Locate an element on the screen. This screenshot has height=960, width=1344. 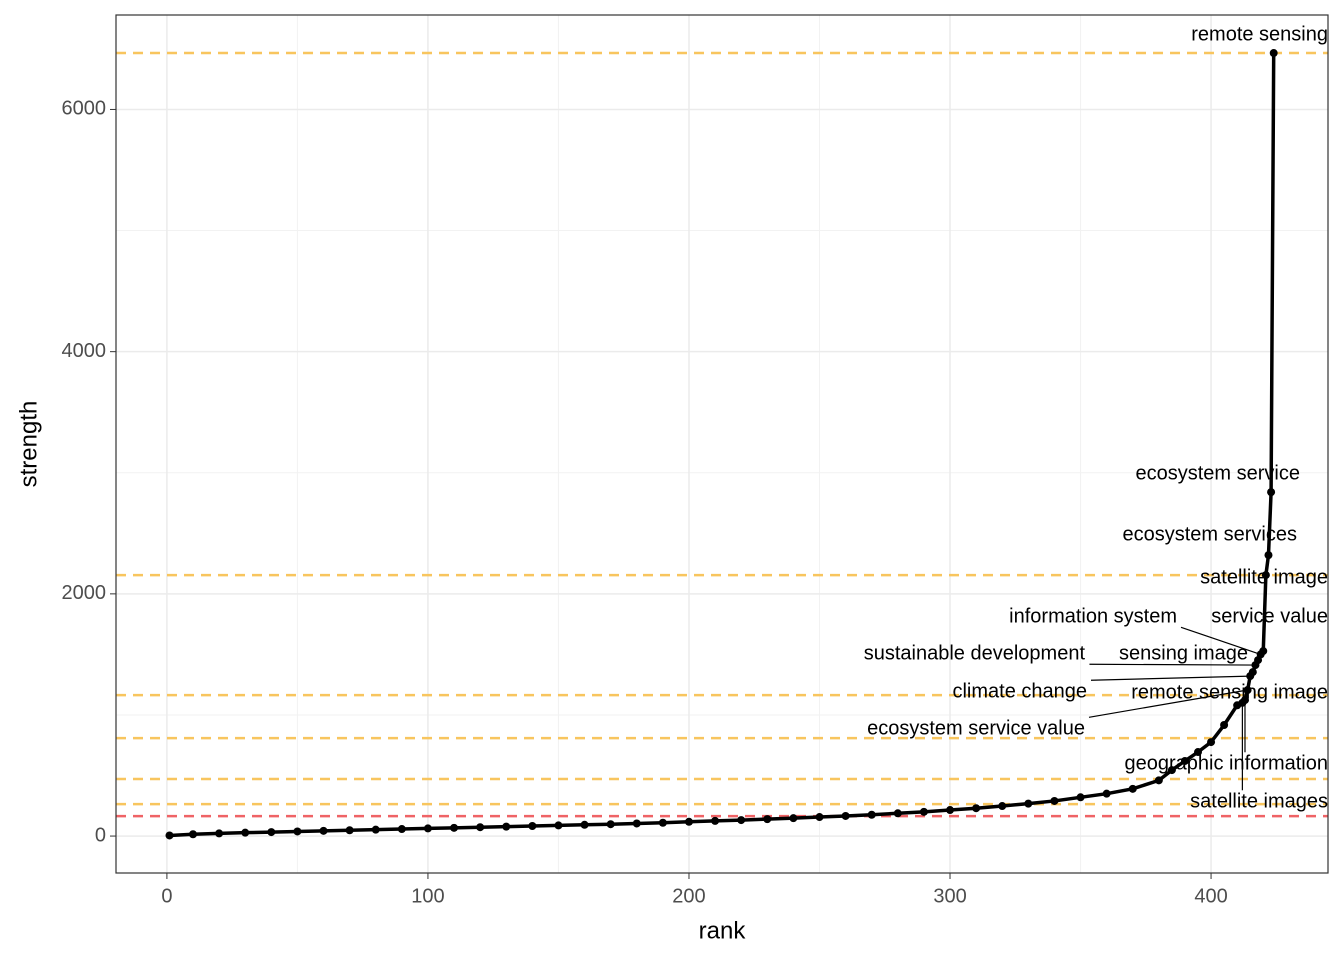
y-axis-title: strength is located at coordinates (28, 444).